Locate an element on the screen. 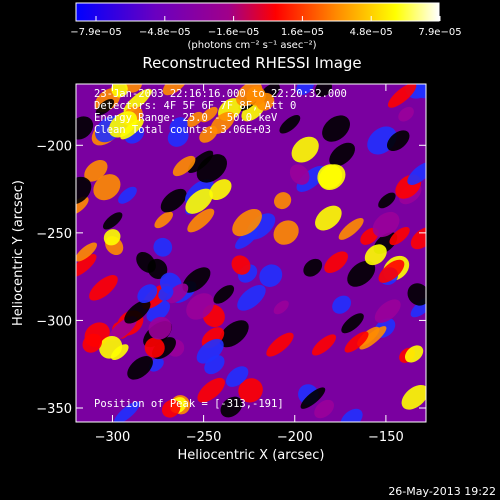 Image resolution: width=500 pixels, height=500 pixels. annotation-time: 23-Jan-2003 22:16:16.000 to 22:20:32.000 is located at coordinates (220, 94).